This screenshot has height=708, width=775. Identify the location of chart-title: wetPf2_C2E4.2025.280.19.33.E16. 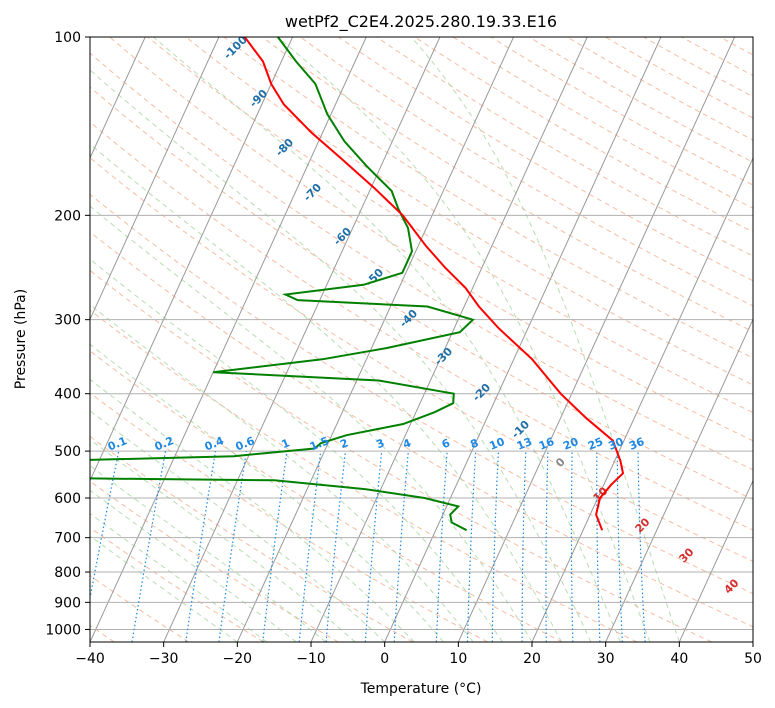
(421, 22).